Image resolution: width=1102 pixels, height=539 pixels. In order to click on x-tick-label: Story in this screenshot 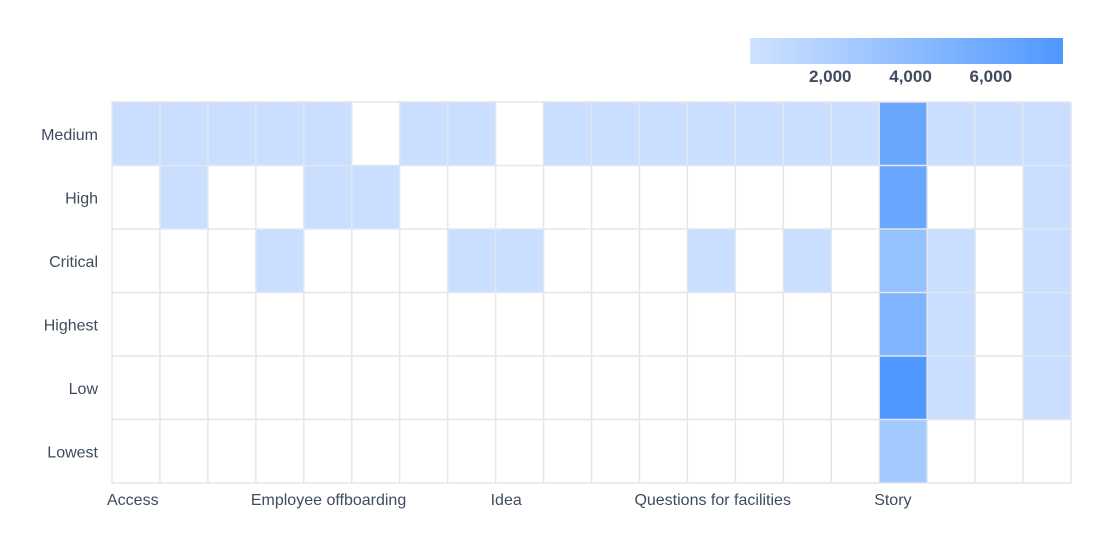, I will do `click(892, 500)`.